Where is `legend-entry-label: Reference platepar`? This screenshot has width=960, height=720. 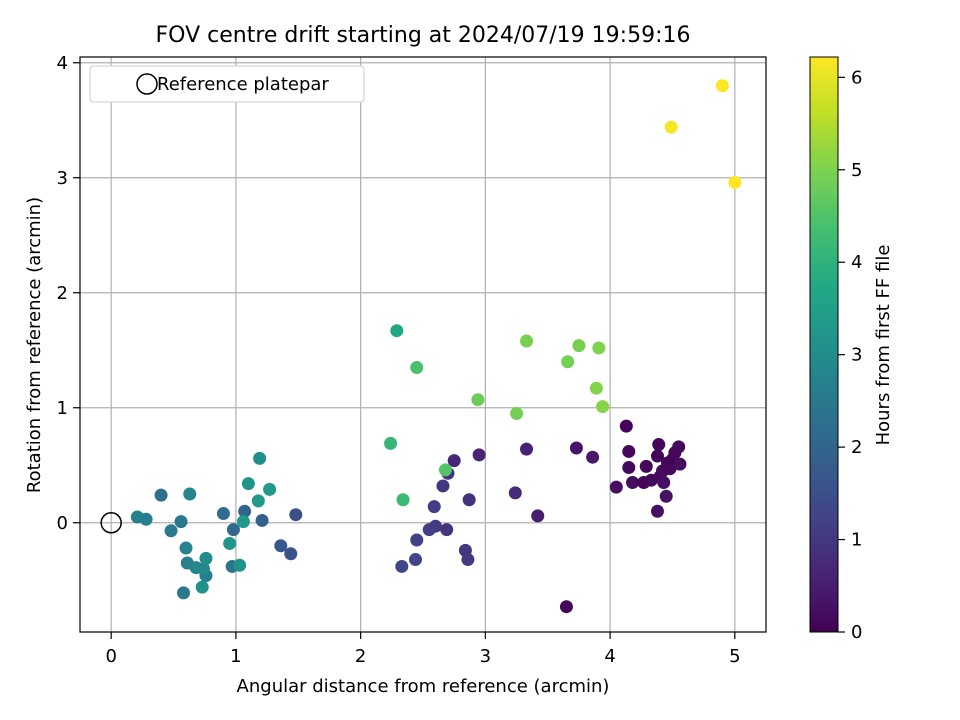 legend-entry-label: Reference platepar is located at coordinates (243, 84).